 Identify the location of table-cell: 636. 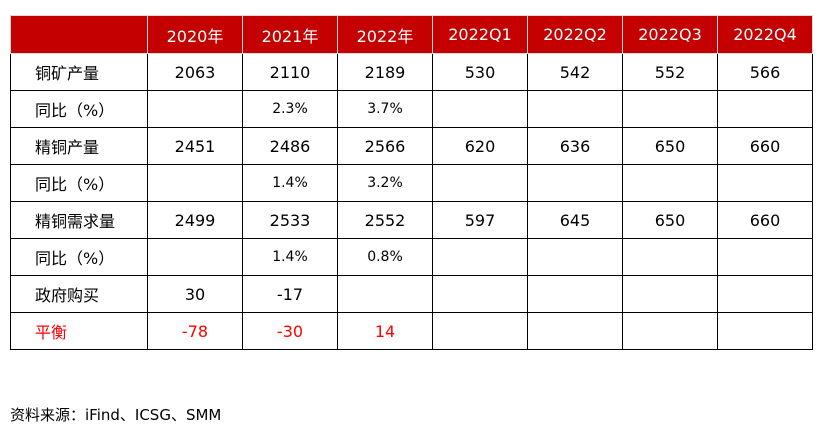
(575, 146).